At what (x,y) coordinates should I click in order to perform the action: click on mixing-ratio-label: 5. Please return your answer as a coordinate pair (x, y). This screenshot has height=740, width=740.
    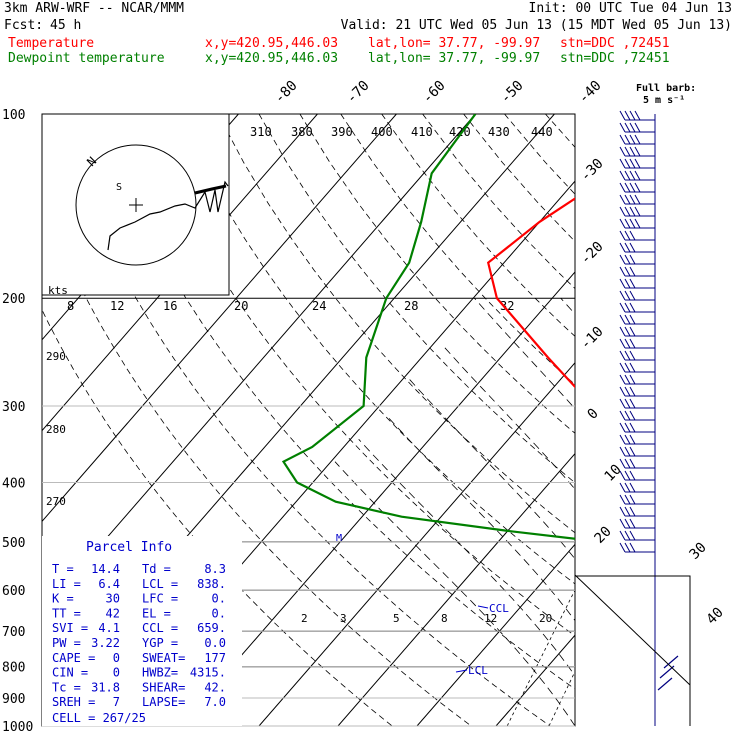
    Looking at the image, I should click on (396, 618).